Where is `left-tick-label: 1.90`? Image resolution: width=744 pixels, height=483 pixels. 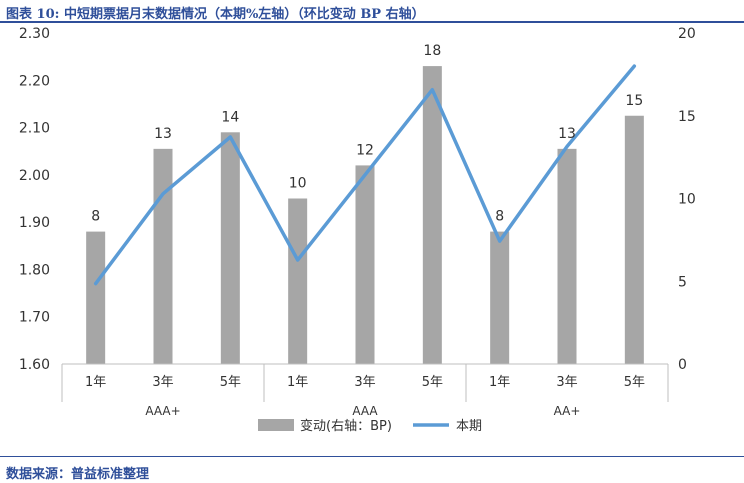
left-tick-label: 1.90 is located at coordinates (34, 223).